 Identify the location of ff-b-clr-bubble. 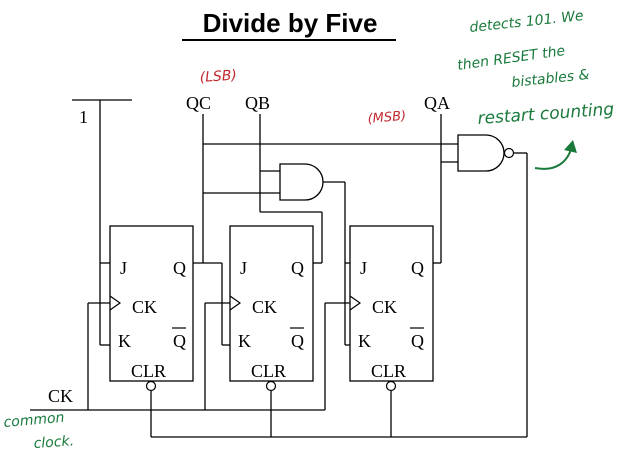
(271, 386).